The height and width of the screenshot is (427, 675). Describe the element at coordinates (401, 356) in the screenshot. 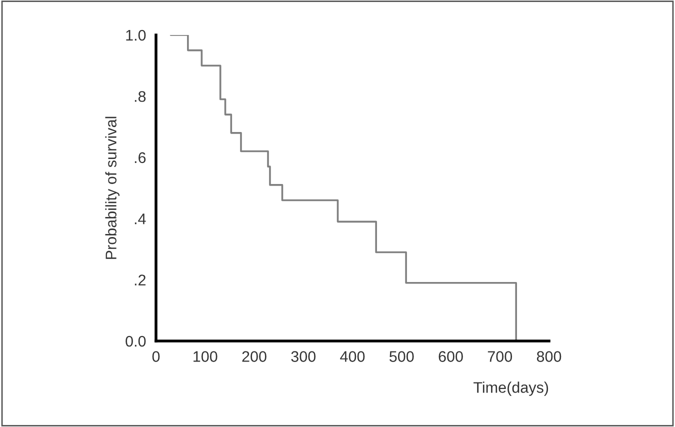

I see `x-tick-label: 500` at that location.